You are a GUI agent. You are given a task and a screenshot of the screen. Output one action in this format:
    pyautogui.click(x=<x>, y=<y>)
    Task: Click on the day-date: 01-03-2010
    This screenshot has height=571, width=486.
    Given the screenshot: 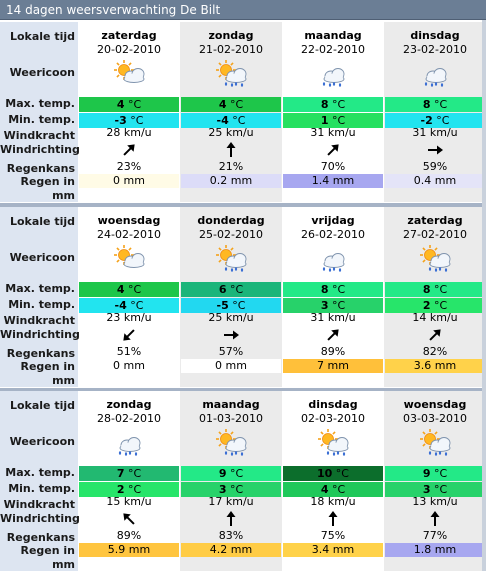 What is the action you would take?
    pyautogui.click(x=231, y=418)
    